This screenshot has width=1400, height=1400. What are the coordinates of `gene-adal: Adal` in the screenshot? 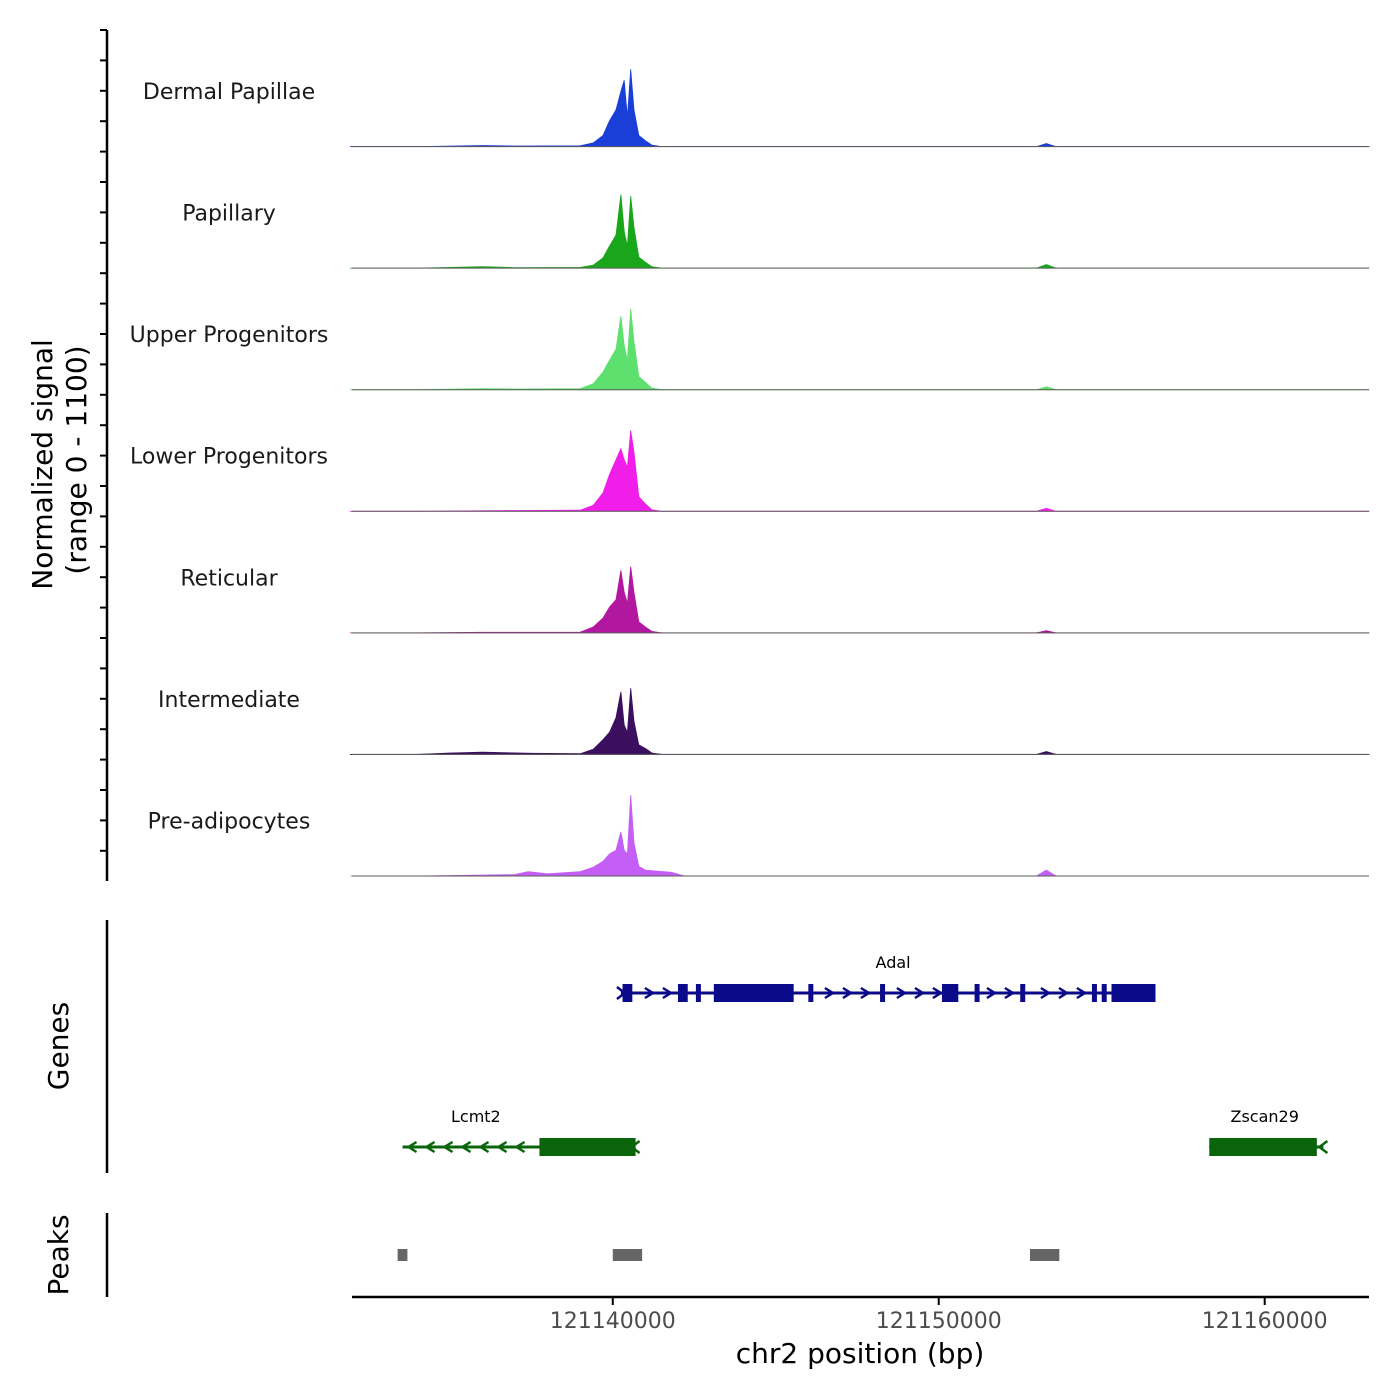 It's located at (886, 977).